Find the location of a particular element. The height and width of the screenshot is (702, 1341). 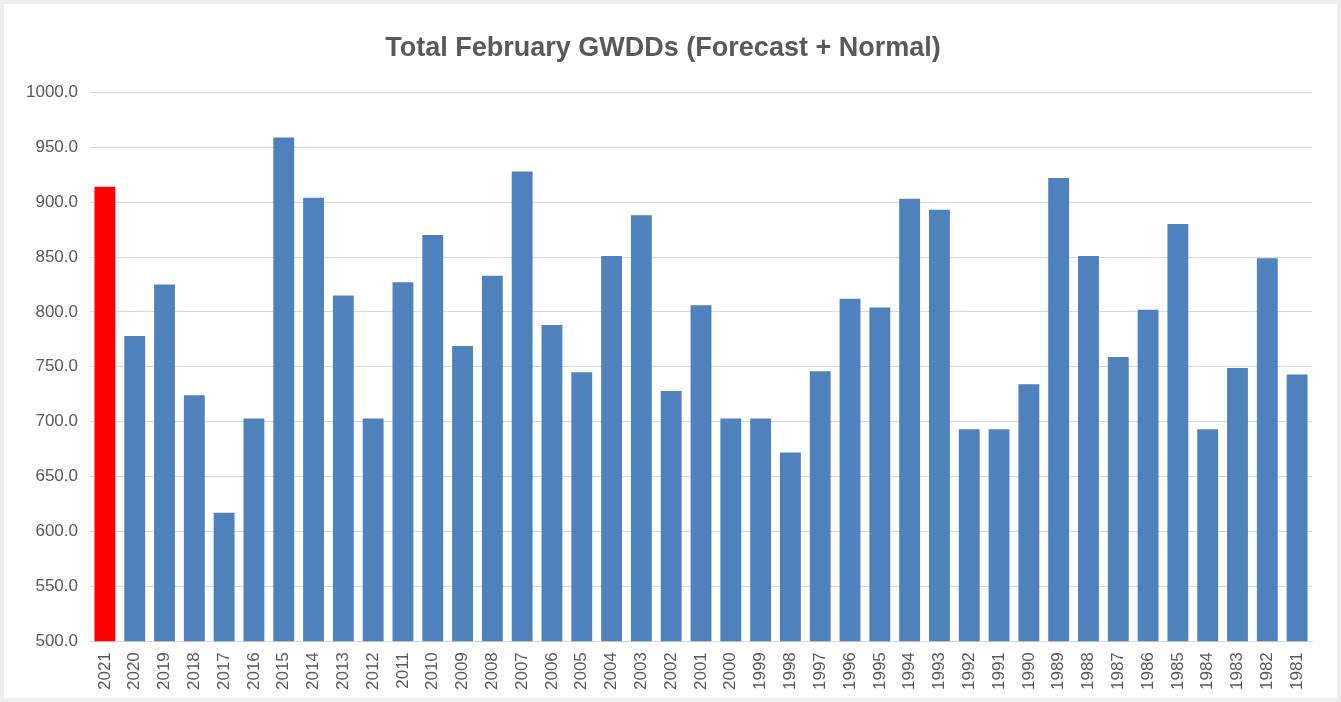

chart-title: Total February GWDDs (Forecast + Normal) is located at coordinates (663, 46).